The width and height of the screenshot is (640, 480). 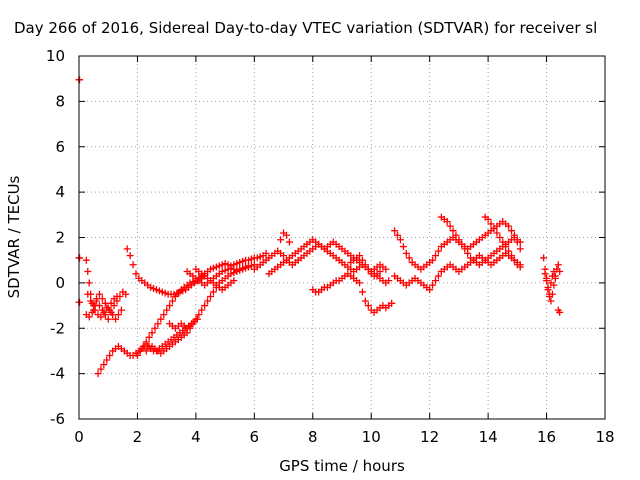 I want to click on y-tick-label: 2, so click(x=60, y=238).